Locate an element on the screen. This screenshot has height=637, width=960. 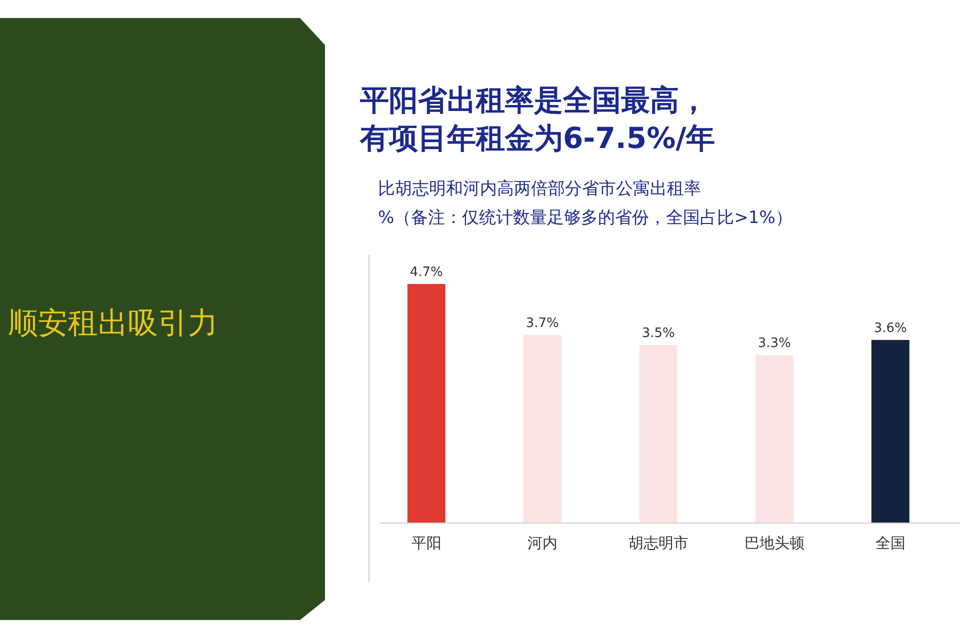
text: %（备注：仅统计数量足够多的省份，全国占比>1%） is located at coordinates (585, 218).